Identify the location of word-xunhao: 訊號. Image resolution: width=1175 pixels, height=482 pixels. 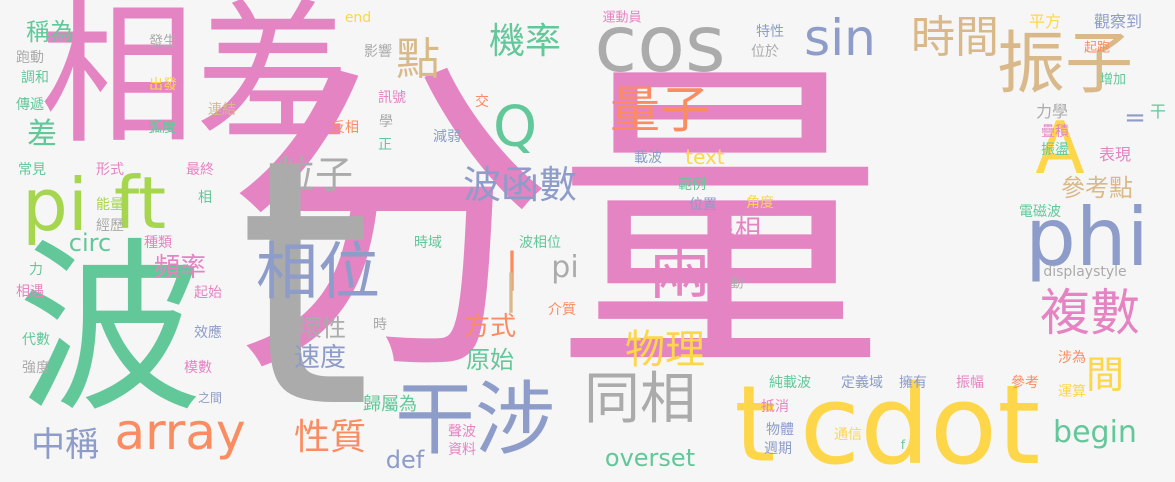
(392, 98).